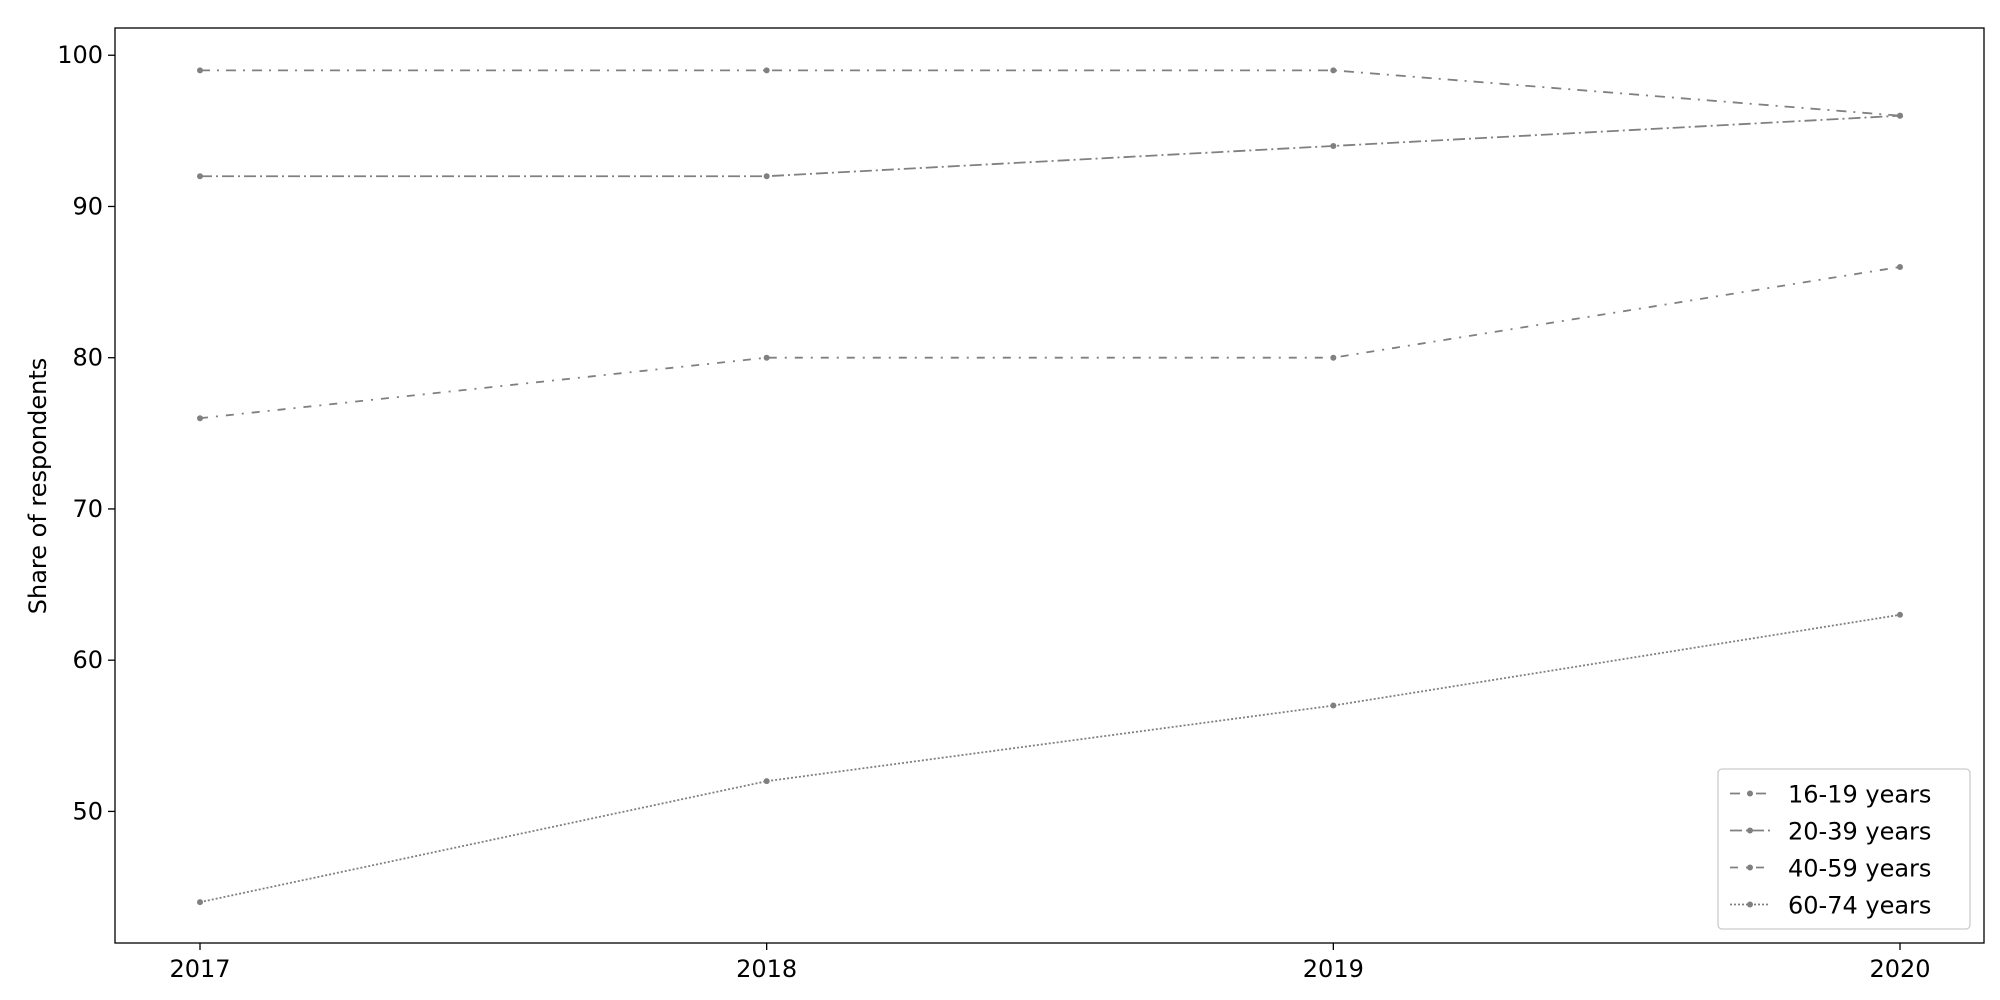 This screenshot has height=1000, width=2000. I want to click on x-tick-label: 2018, so click(766, 969).